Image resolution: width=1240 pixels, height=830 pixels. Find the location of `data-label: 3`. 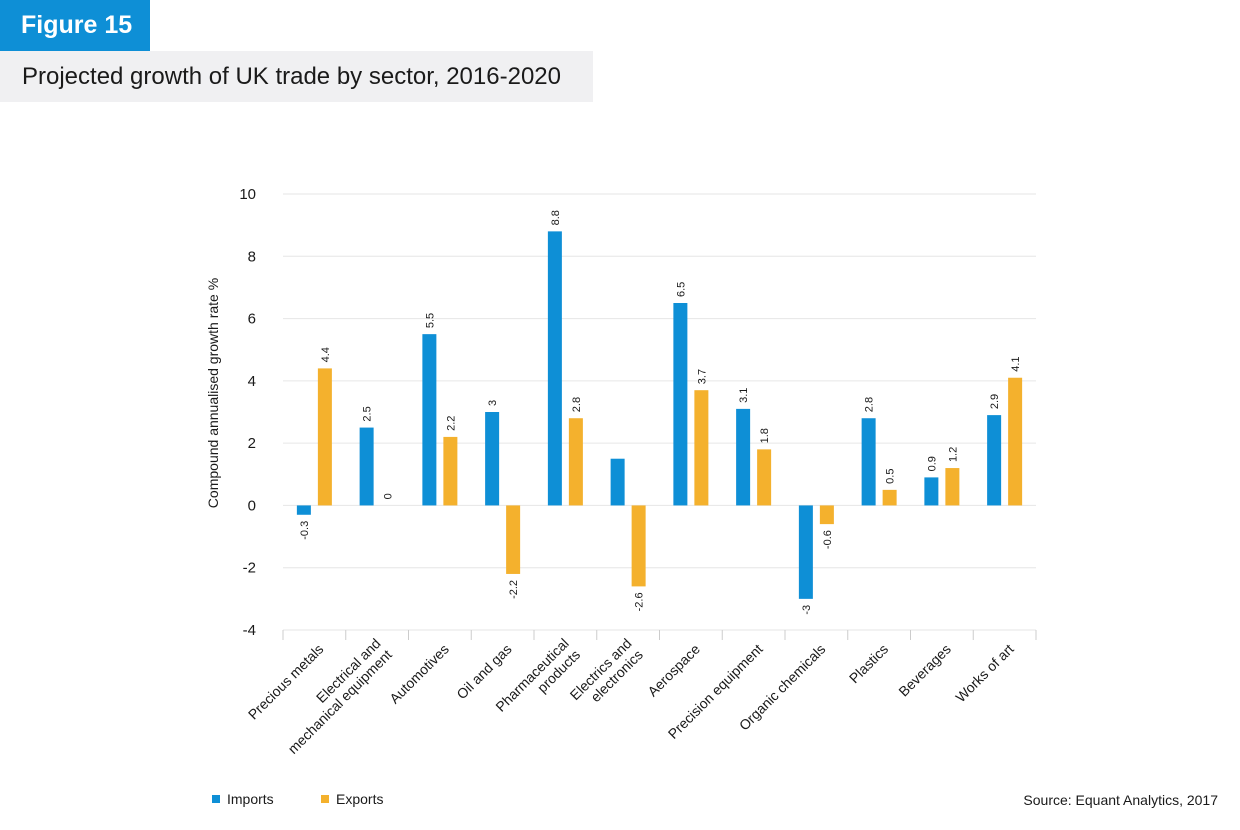

data-label: 3 is located at coordinates (493, 403).